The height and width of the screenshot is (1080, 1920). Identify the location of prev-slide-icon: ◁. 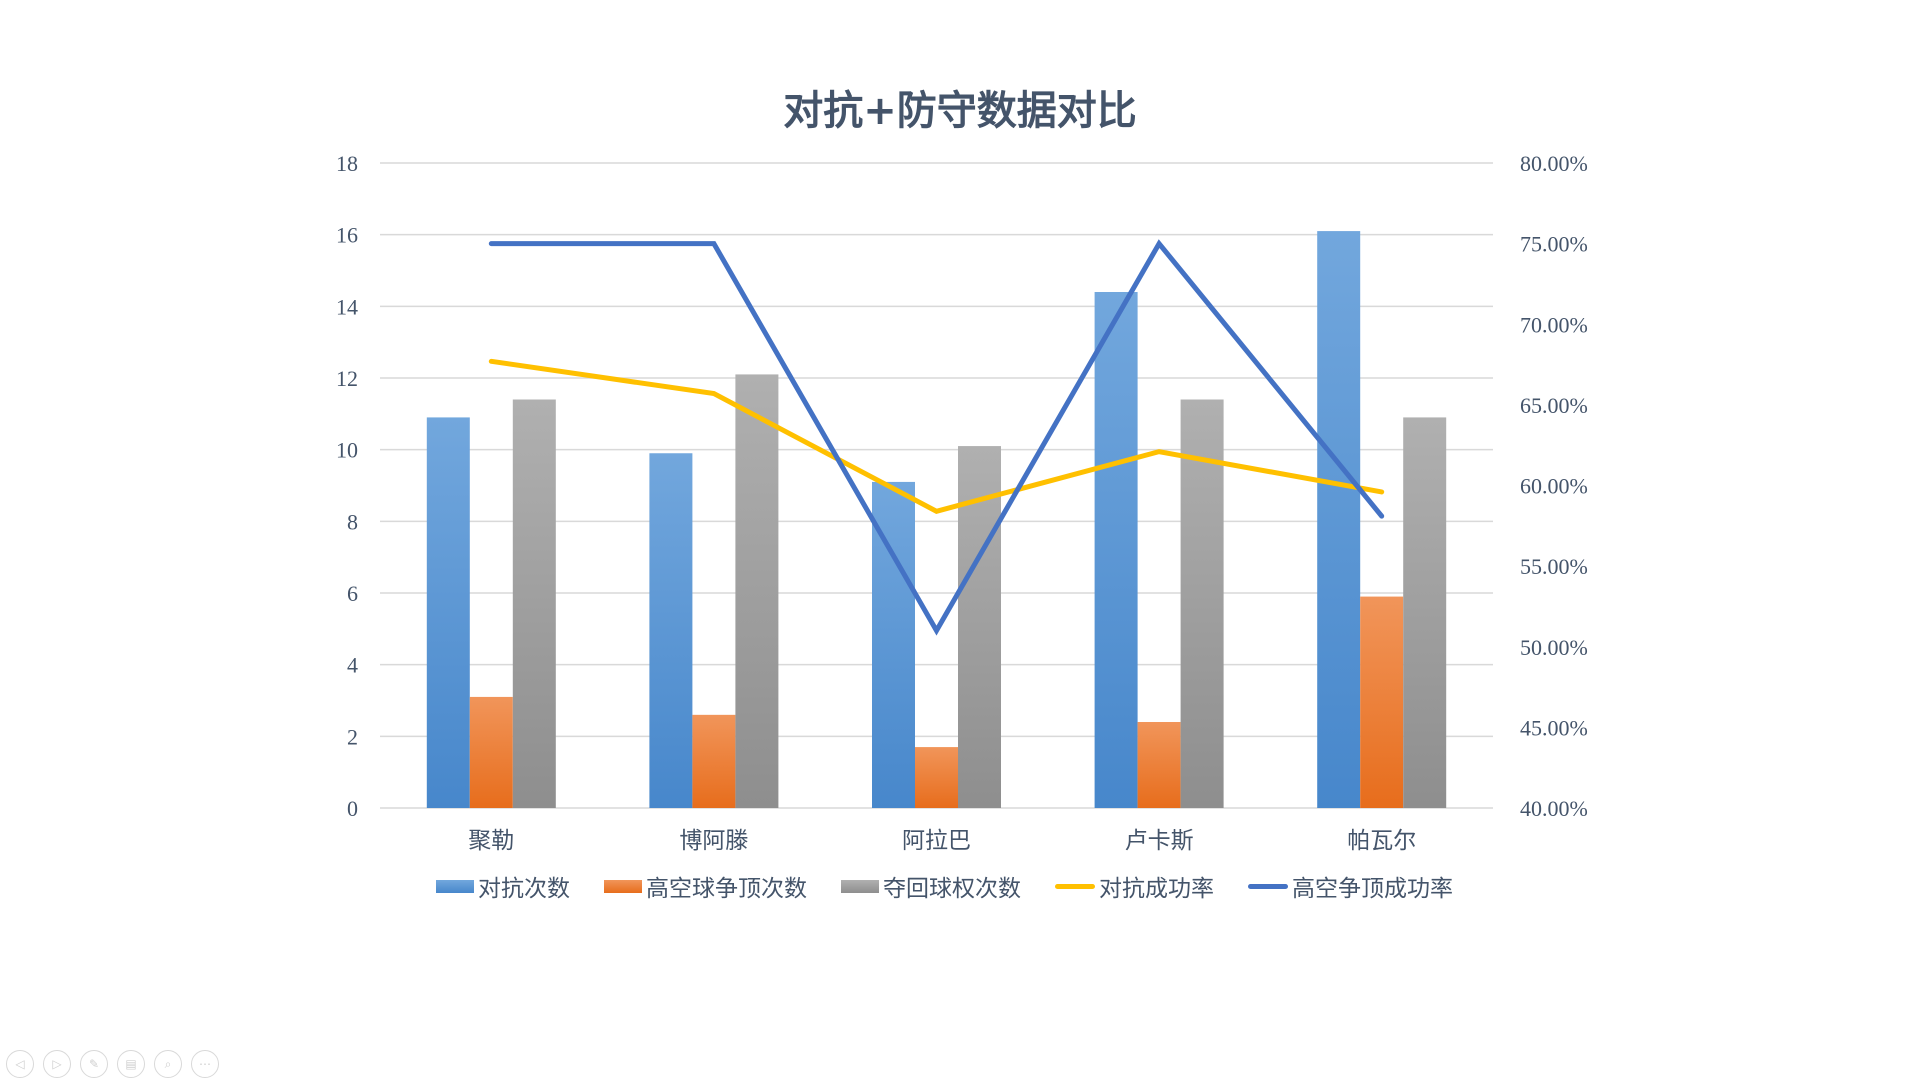
(20, 1064).